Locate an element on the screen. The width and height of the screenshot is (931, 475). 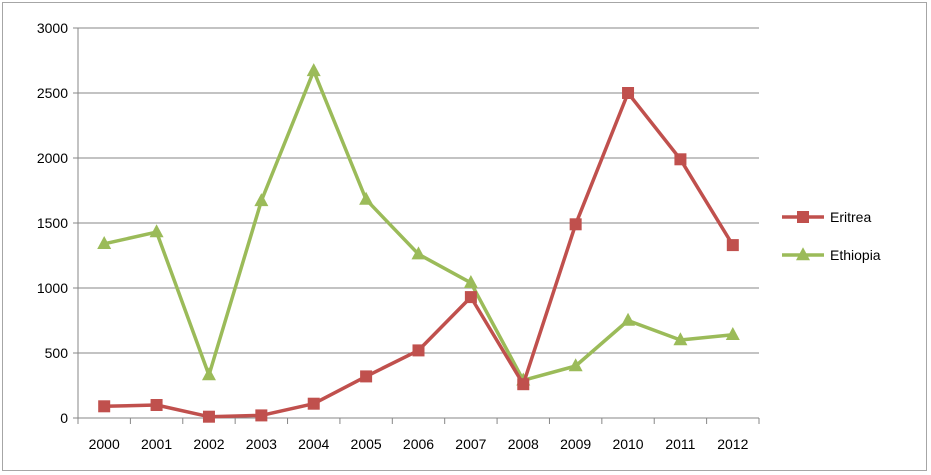
y-tick-label: 3000 is located at coordinates (52, 28).